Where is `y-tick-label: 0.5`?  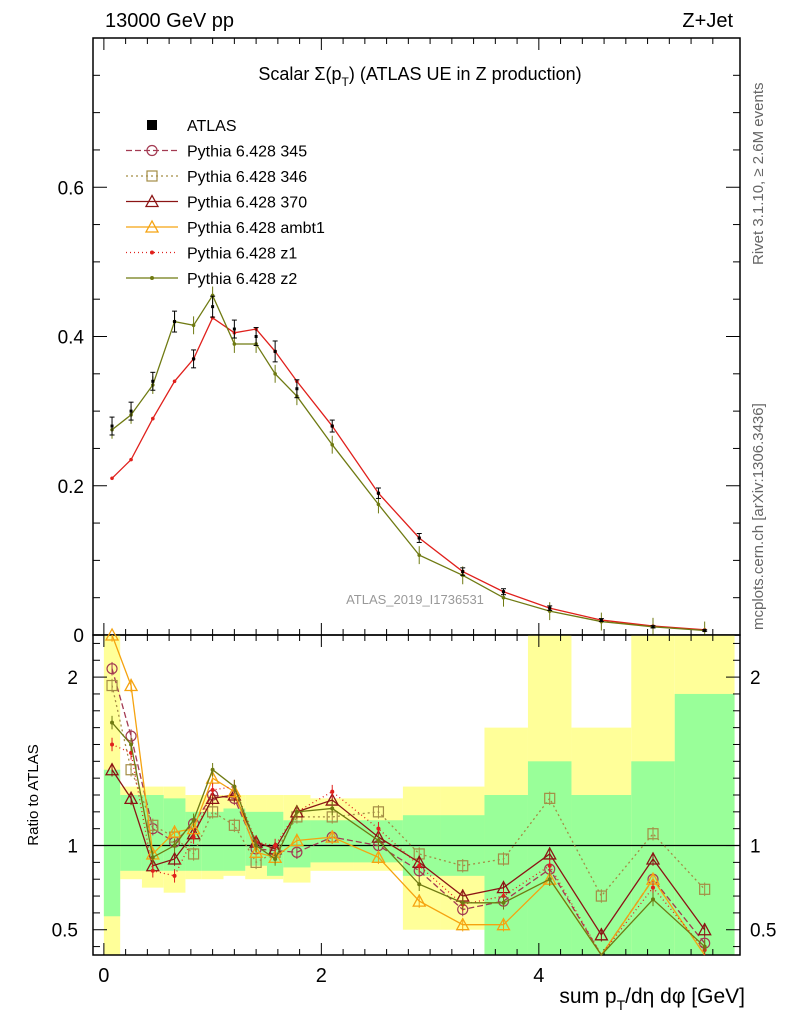
y-tick-label: 0.5 is located at coordinates (65, 931).